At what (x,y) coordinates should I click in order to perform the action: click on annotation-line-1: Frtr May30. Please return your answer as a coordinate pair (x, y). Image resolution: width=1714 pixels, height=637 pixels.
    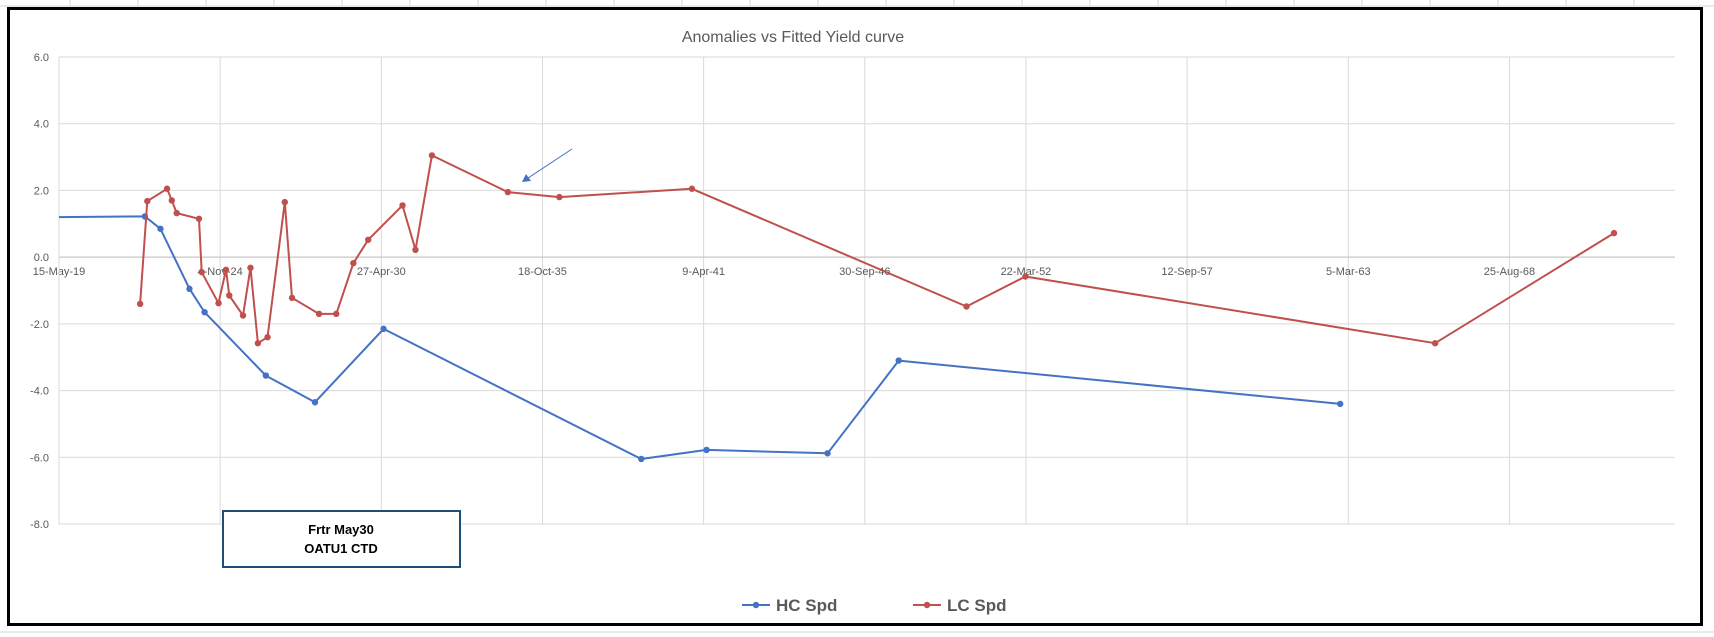
    Looking at the image, I should click on (341, 529).